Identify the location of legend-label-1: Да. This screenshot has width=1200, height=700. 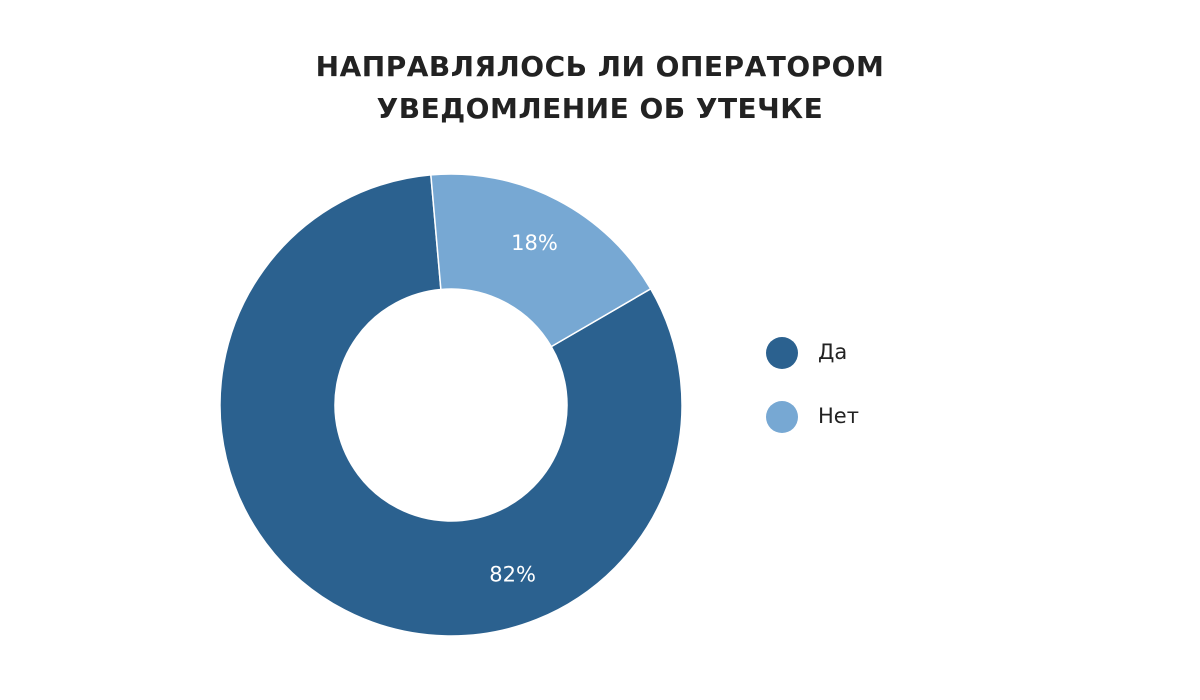
(832, 352).